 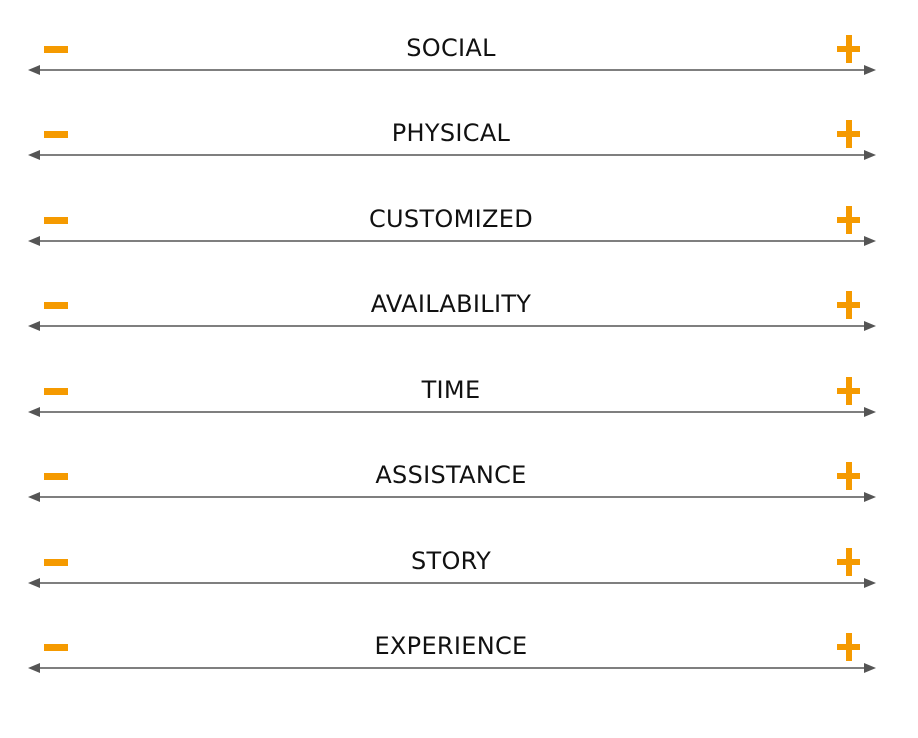 I want to click on scale-label: EXPERIENCE, so click(x=451, y=646).